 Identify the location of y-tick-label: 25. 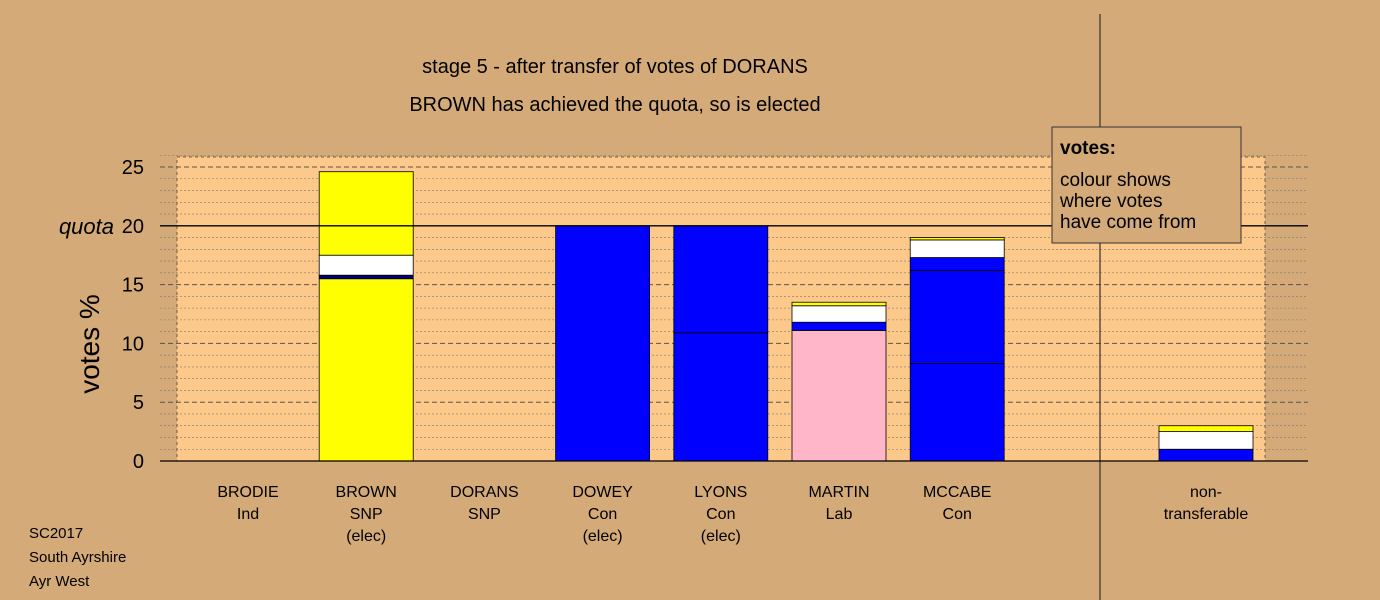
(133, 168).